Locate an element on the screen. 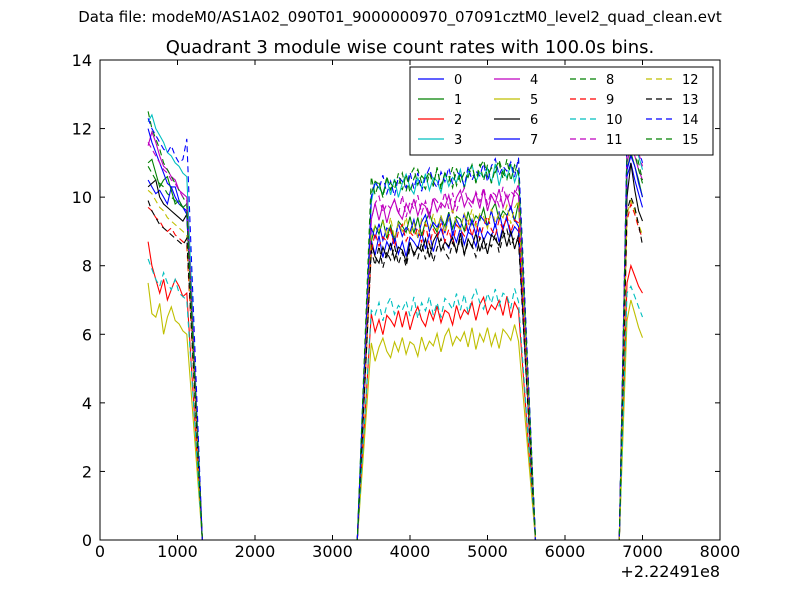 This screenshot has width=800, height=600. x-tick-label: 6000 is located at coordinates (565, 551).